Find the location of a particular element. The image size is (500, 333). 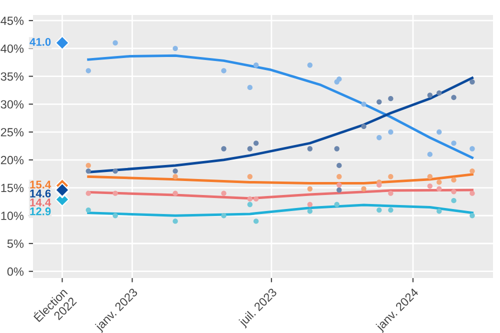

y-tick-label: 30% is located at coordinates (12, 104).